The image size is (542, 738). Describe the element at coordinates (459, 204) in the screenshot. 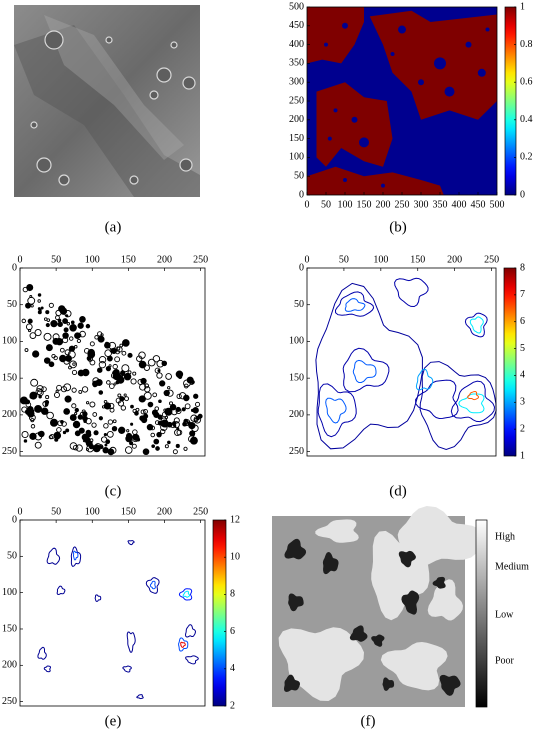

I see `x-tick-label: 400` at that location.